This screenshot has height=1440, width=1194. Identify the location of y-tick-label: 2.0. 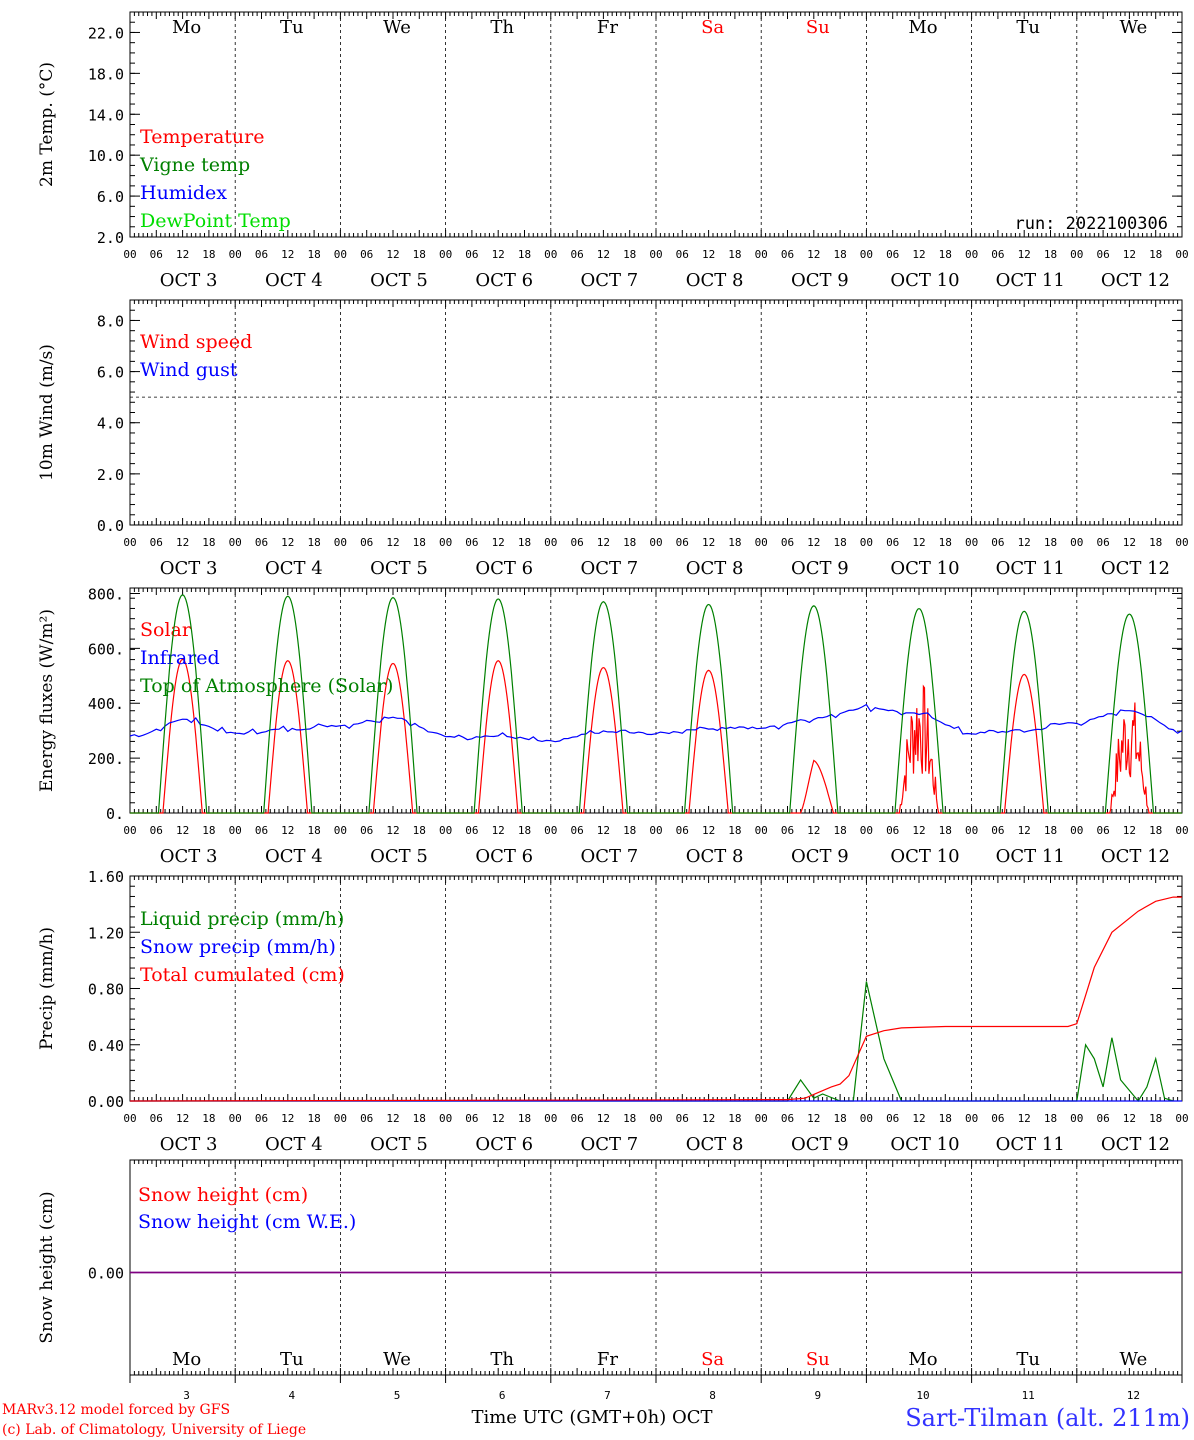
(110, 475).